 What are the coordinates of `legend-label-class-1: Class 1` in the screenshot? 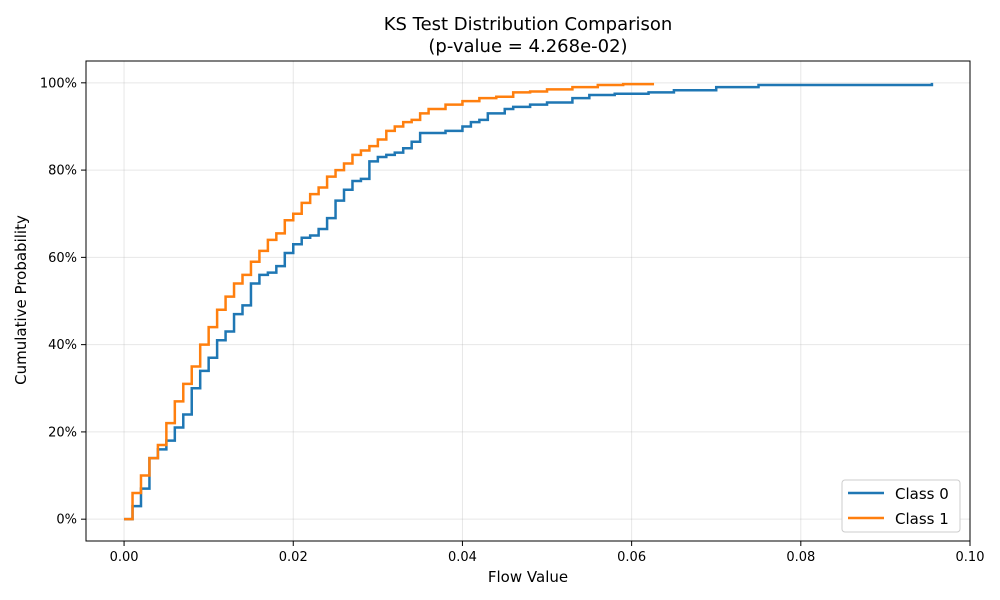 It's located at (922, 519).